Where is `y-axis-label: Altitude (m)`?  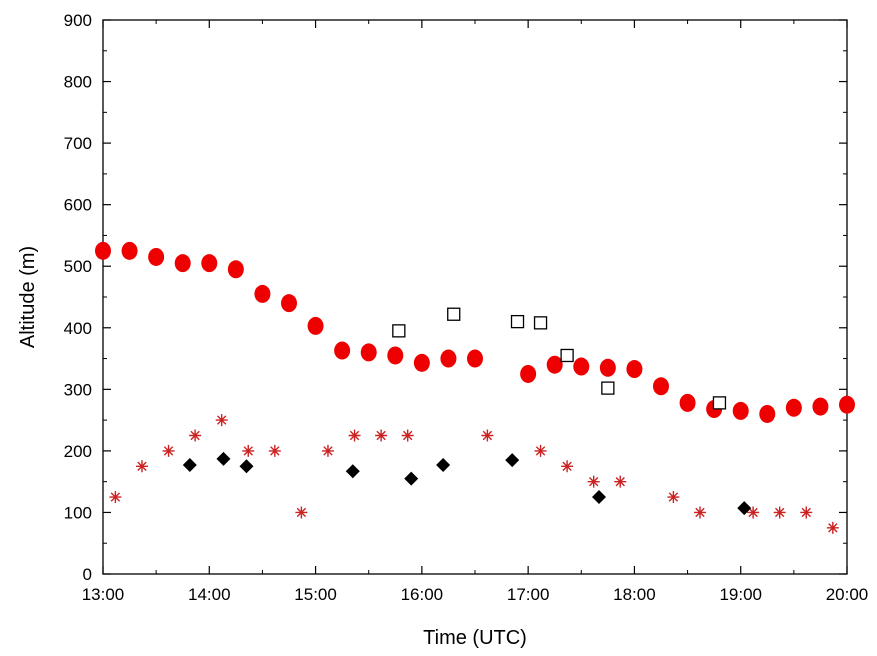
y-axis-label: Altitude (m) is located at coordinates (28, 297).